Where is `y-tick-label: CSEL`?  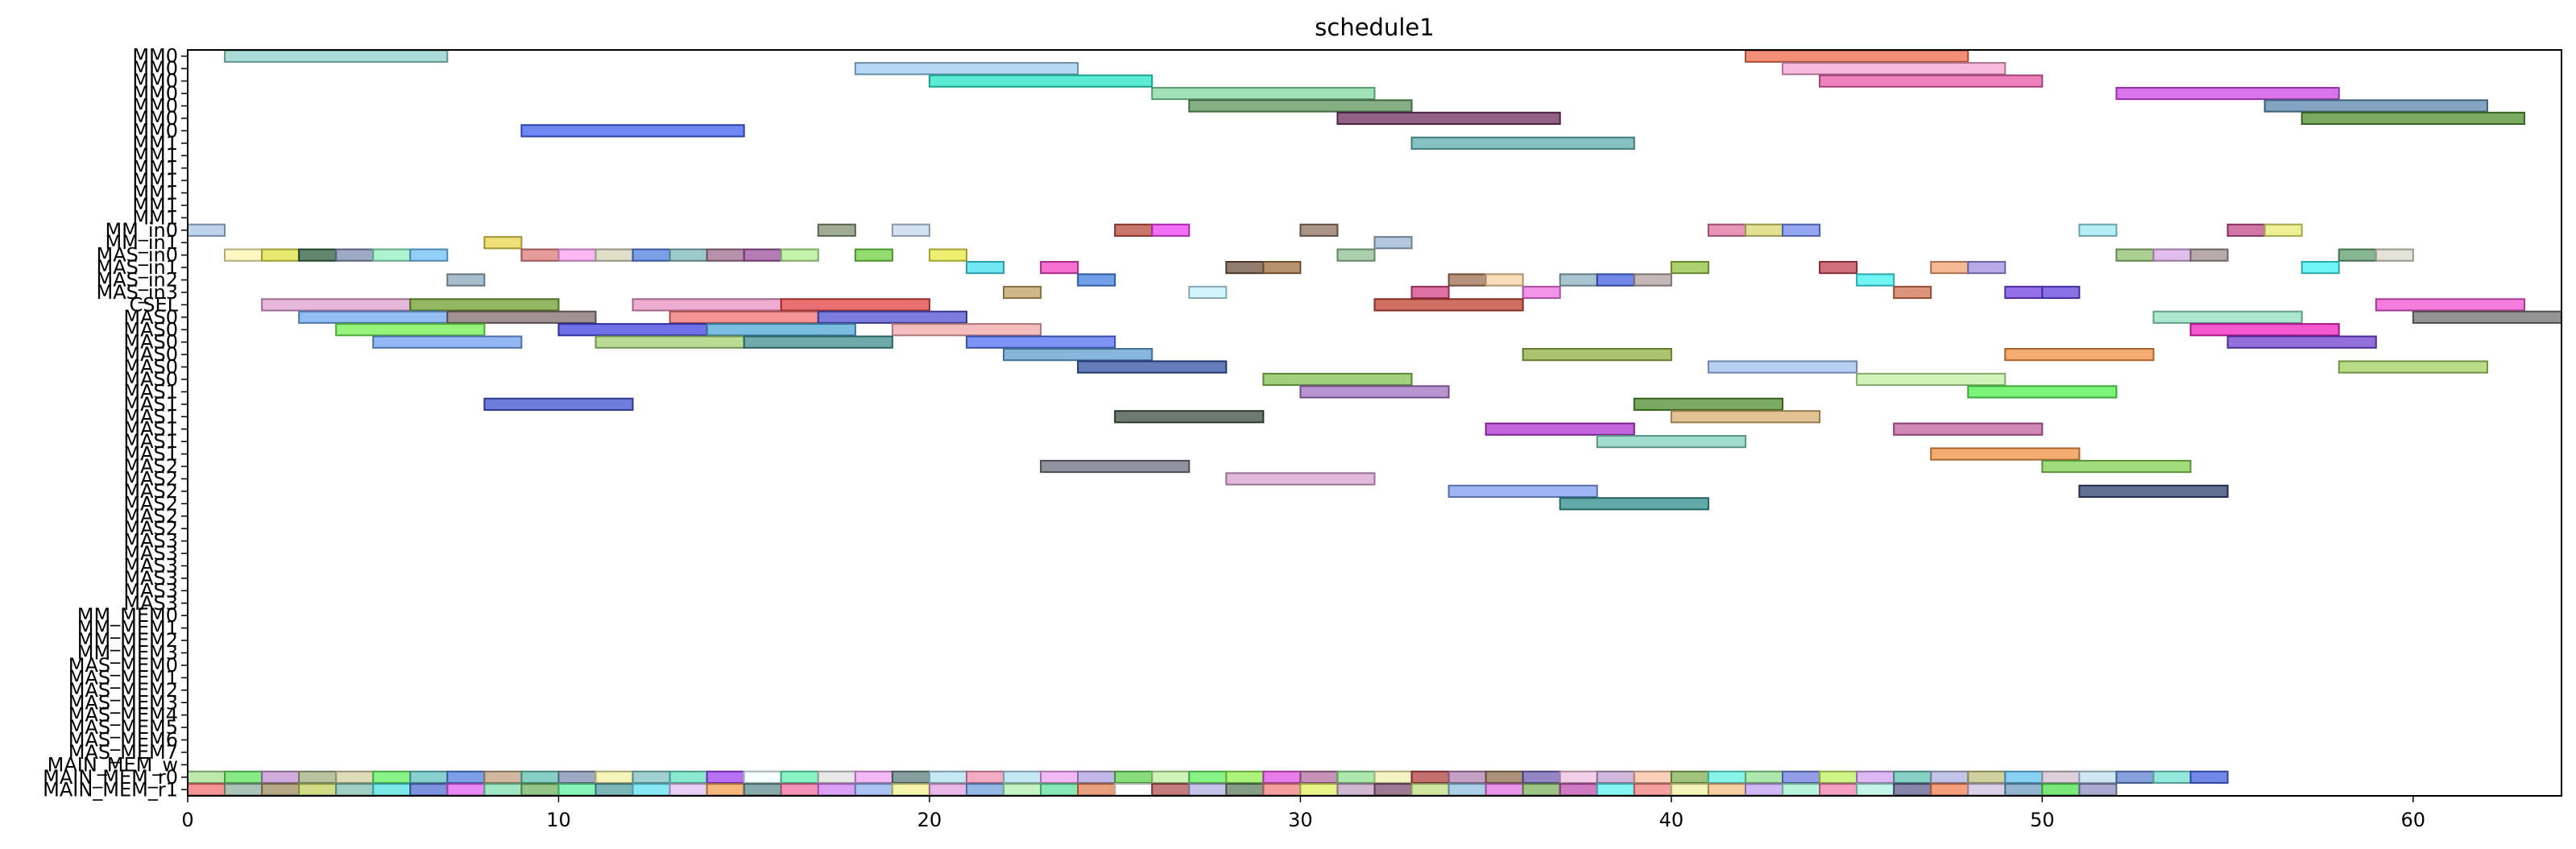 y-tick-label: CSEL is located at coordinates (153, 304).